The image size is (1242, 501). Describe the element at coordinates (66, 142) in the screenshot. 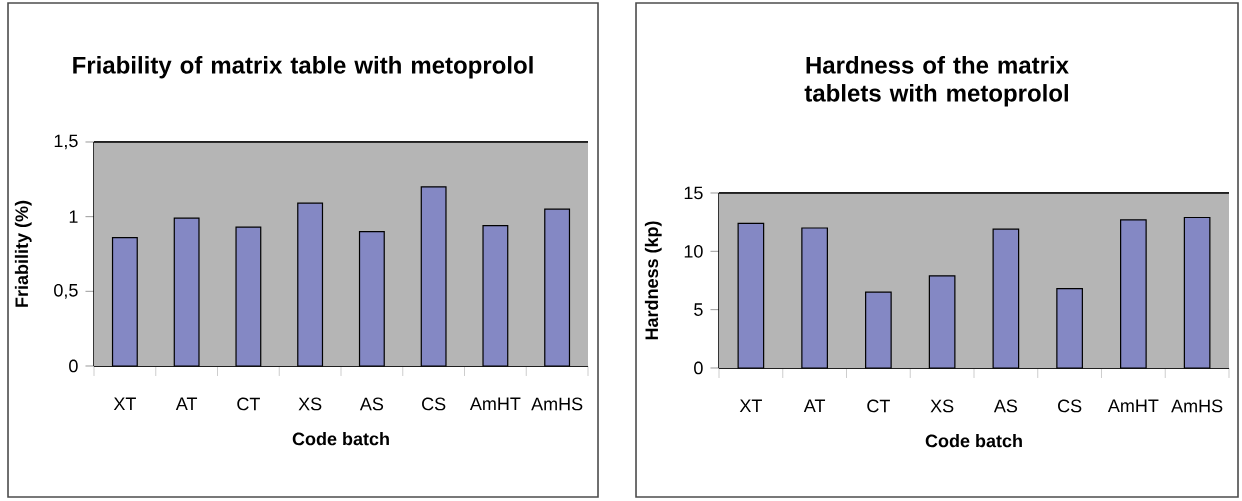

I see `y-tick-label: 1,5` at that location.